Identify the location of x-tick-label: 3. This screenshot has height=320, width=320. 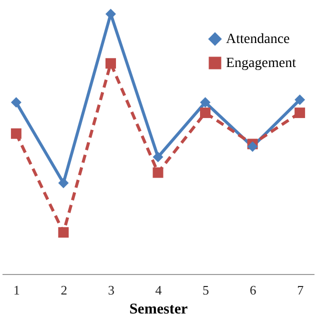
(111, 290).